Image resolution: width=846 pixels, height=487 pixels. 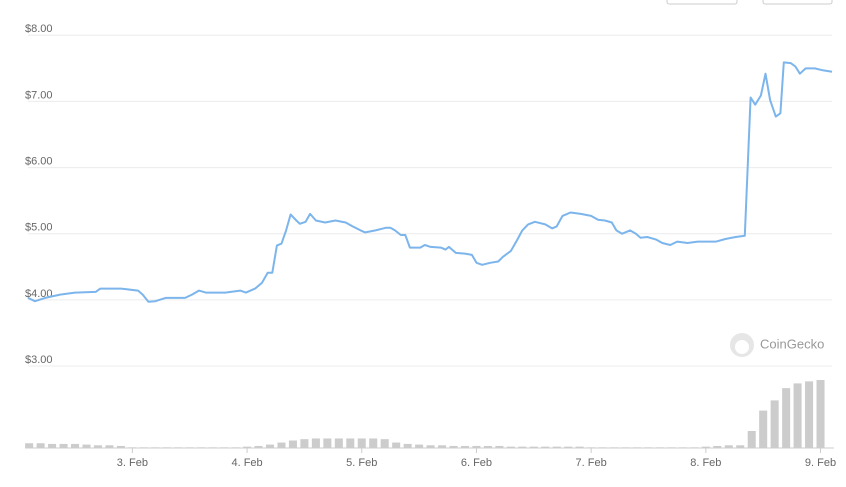 What do you see at coordinates (705, 463) in the screenshot?
I see `x-tick-label: 8. Feb` at bounding box center [705, 463].